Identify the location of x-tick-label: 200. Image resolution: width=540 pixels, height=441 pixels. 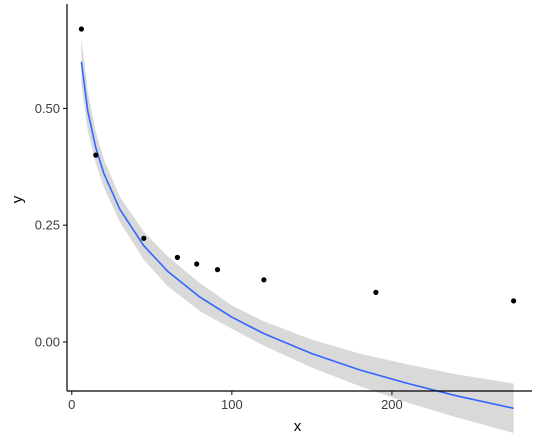
(392, 404).